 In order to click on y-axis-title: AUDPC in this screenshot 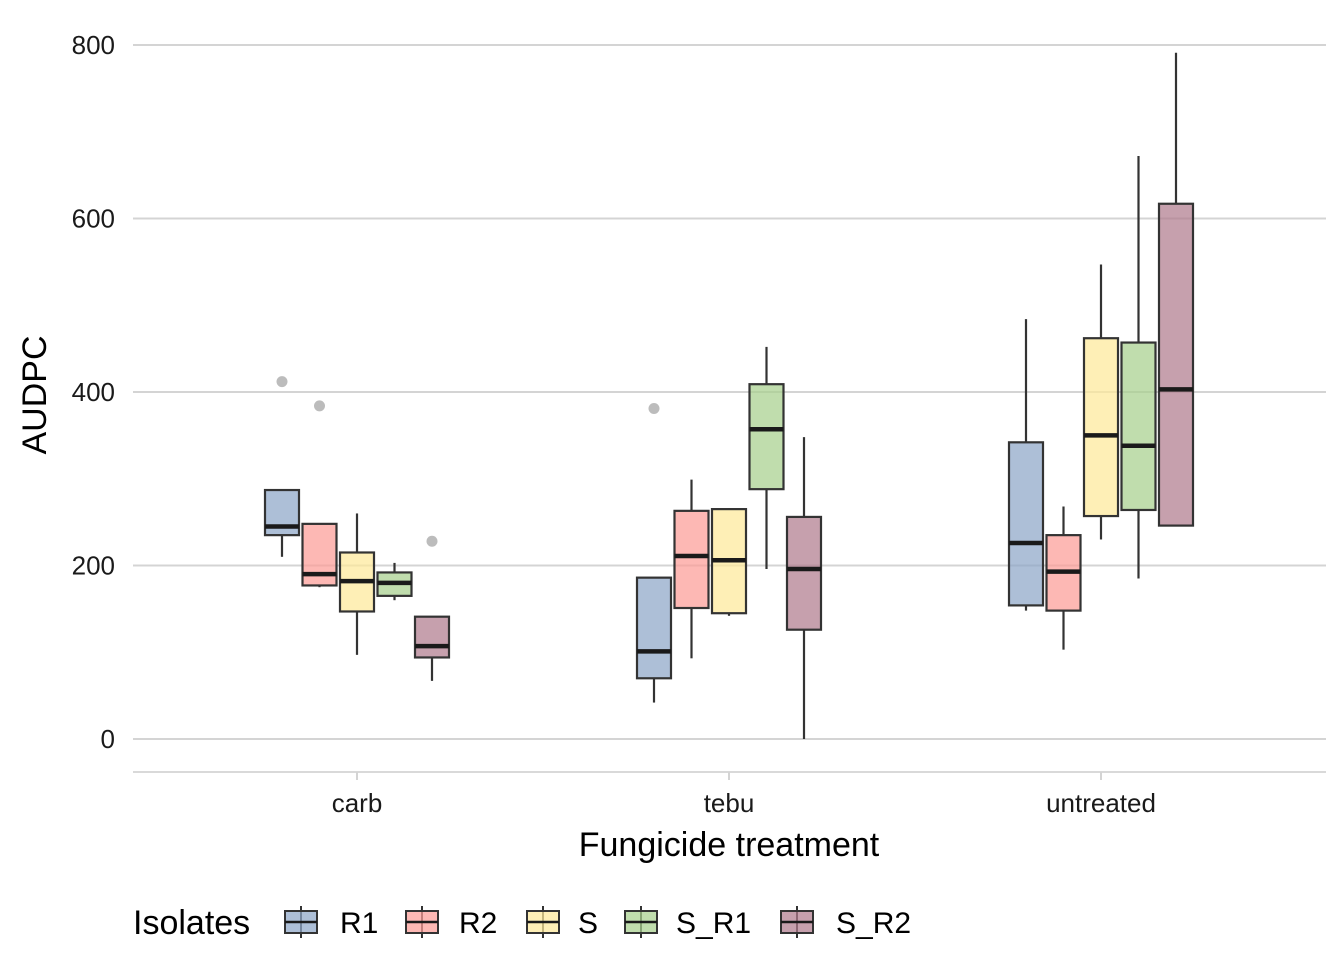, I will do `click(35, 394)`.